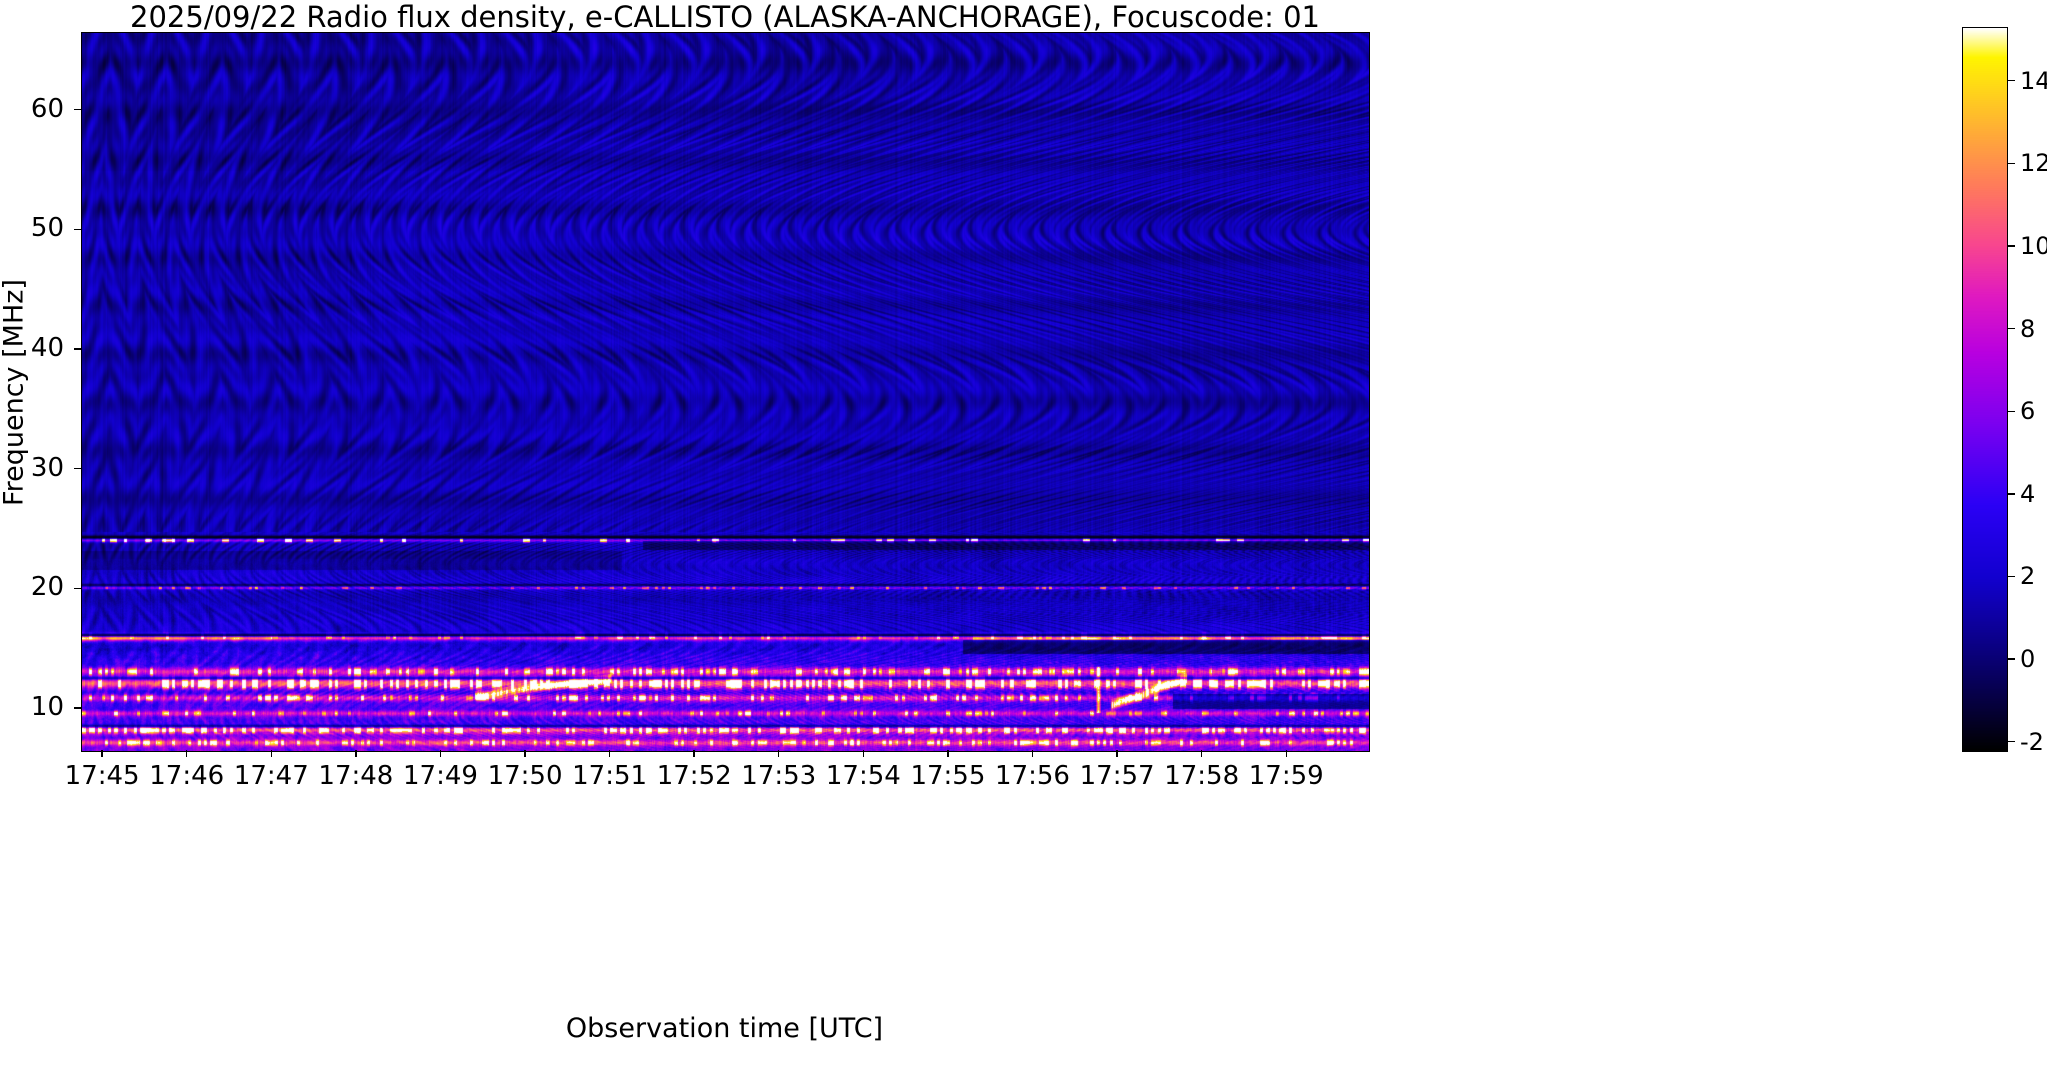 This screenshot has width=2047, height=1067. What do you see at coordinates (2033, 80) in the screenshot?
I see `colorbar-tick-label: 14` at bounding box center [2033, 80].